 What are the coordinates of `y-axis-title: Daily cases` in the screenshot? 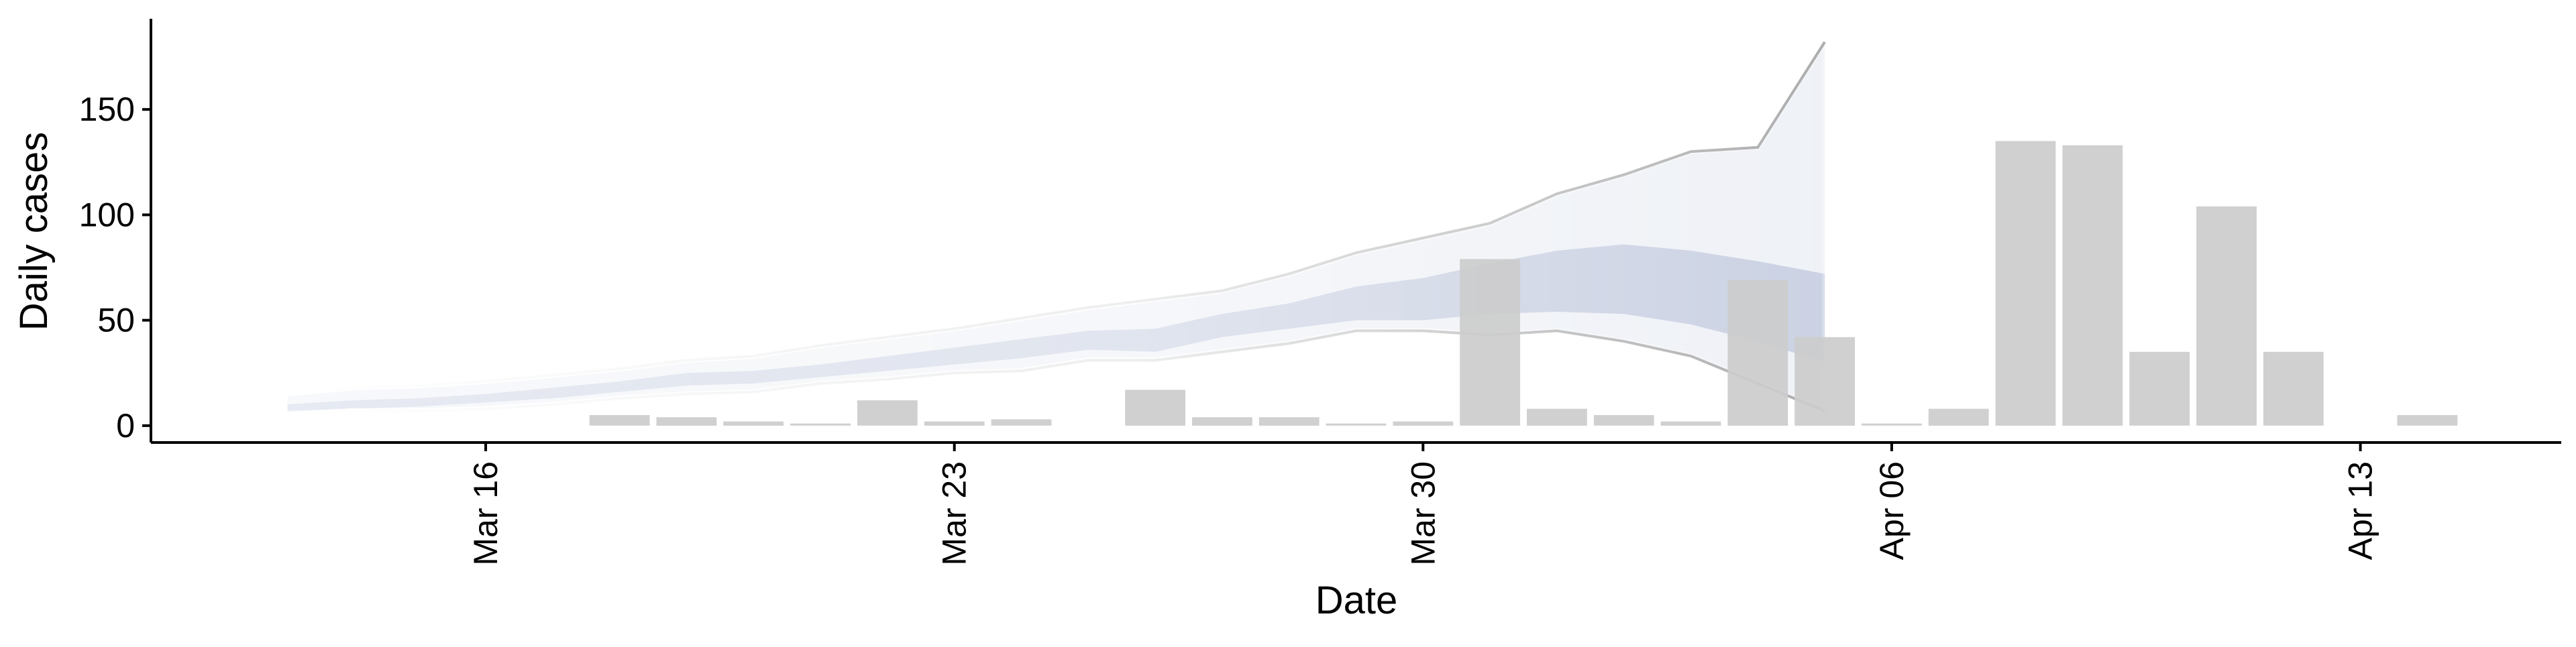 It's located at (34, 231).